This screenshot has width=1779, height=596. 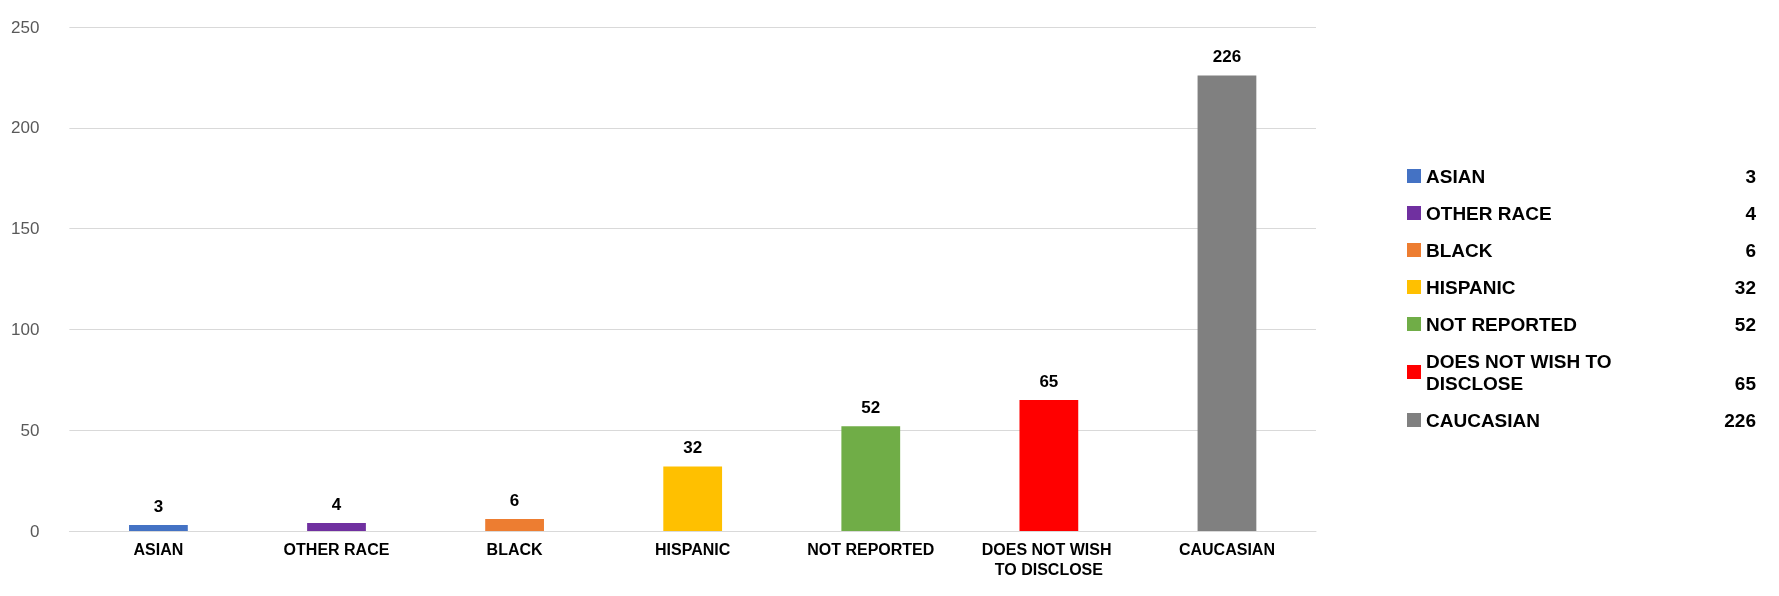 What do you see at coordinates (25, 27) in the screenshot?
I see `y-tick-label: 250` at bounding box center [25, 27].